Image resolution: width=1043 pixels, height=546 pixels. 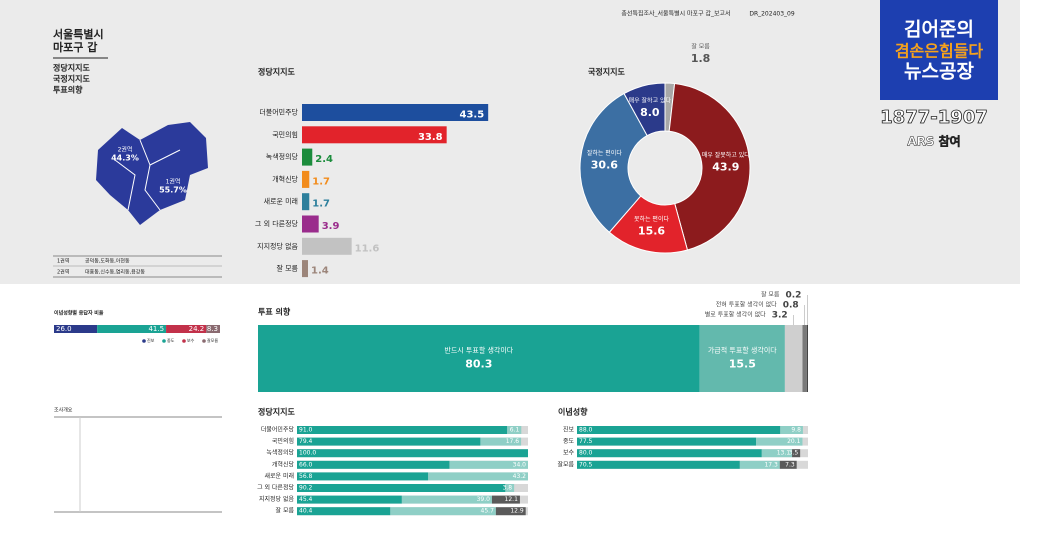 What do you see at coordinates (784, 453) in the screenshot?
I see `segment-value: 13.1` at bounding box center [784, 453].